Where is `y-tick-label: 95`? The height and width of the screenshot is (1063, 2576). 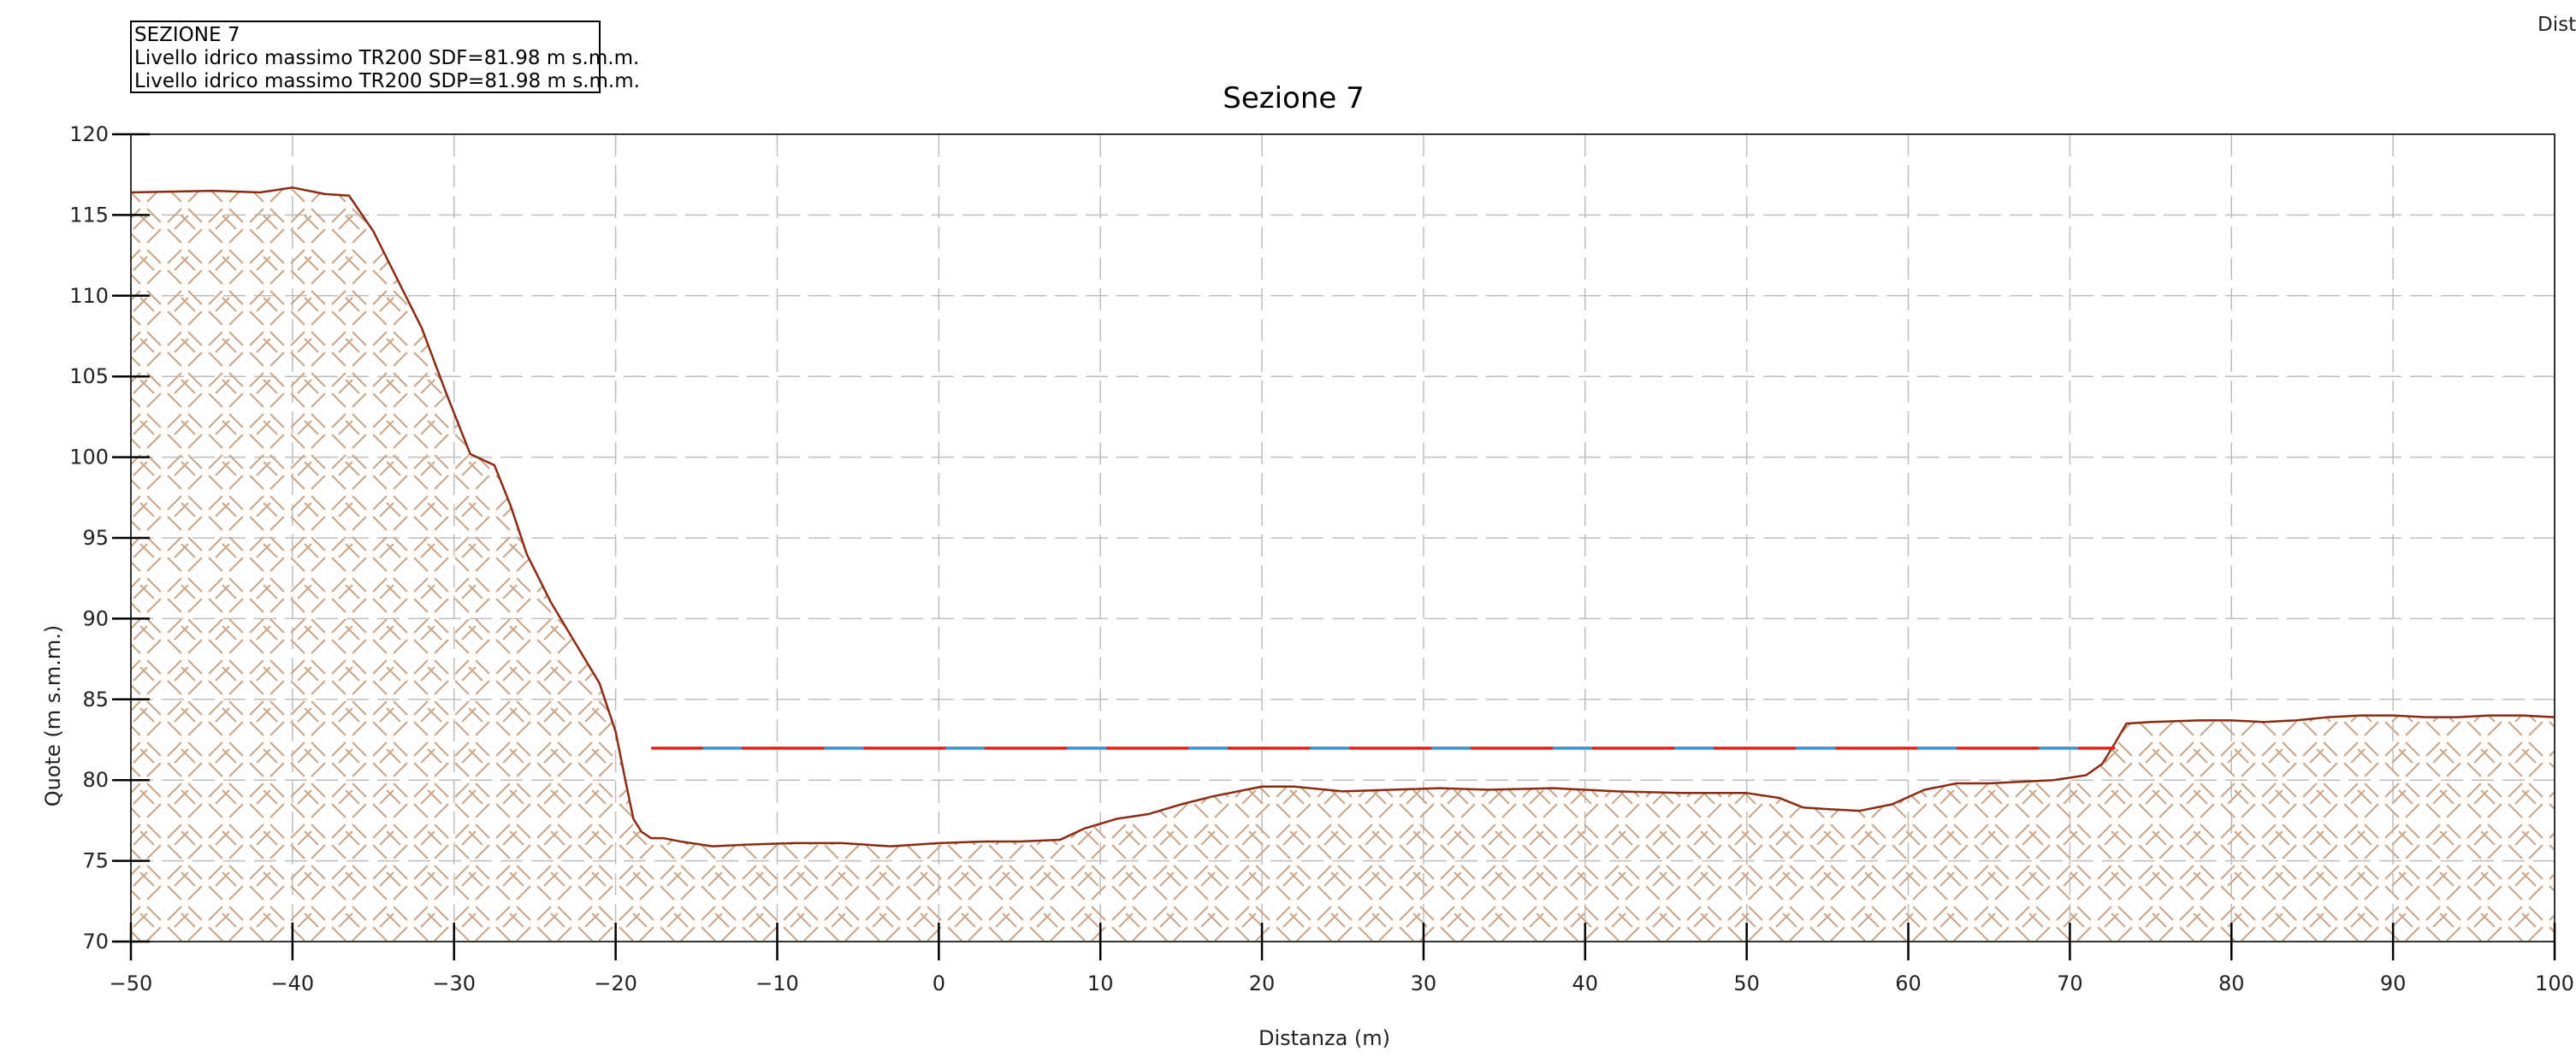 y-tick-label: 95 is located at coordinates (95, 538).